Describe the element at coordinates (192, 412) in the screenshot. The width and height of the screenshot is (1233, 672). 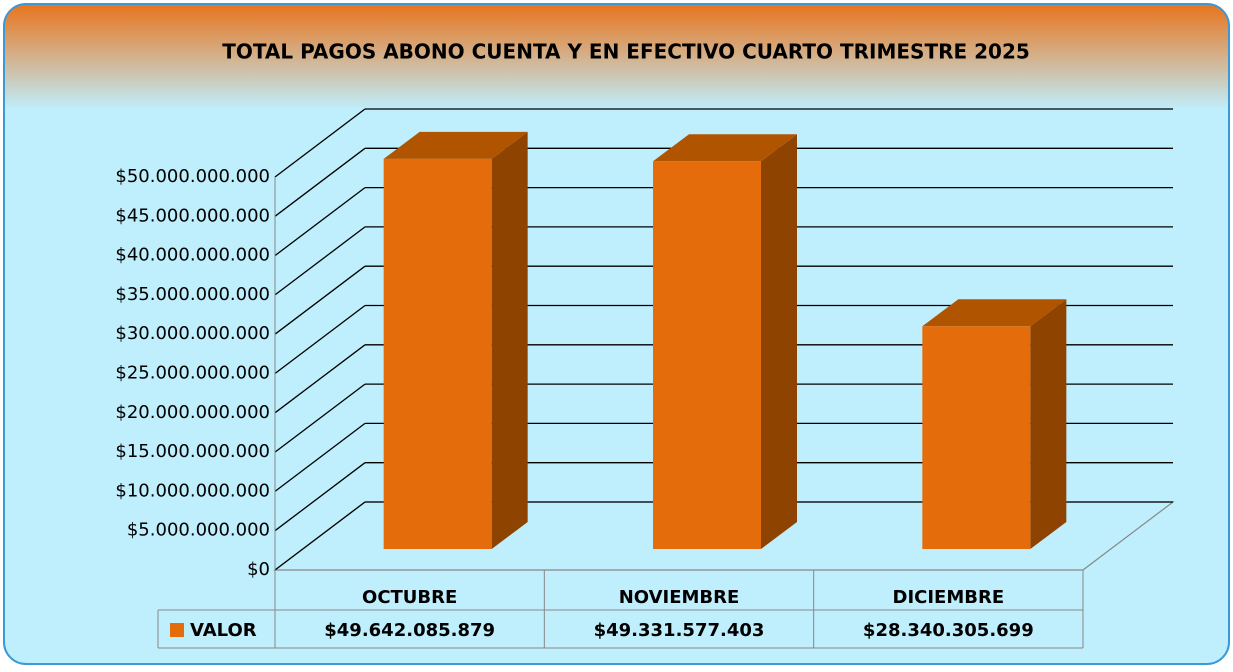
I see `y-tick-label: $20.000.000.000` at that location.